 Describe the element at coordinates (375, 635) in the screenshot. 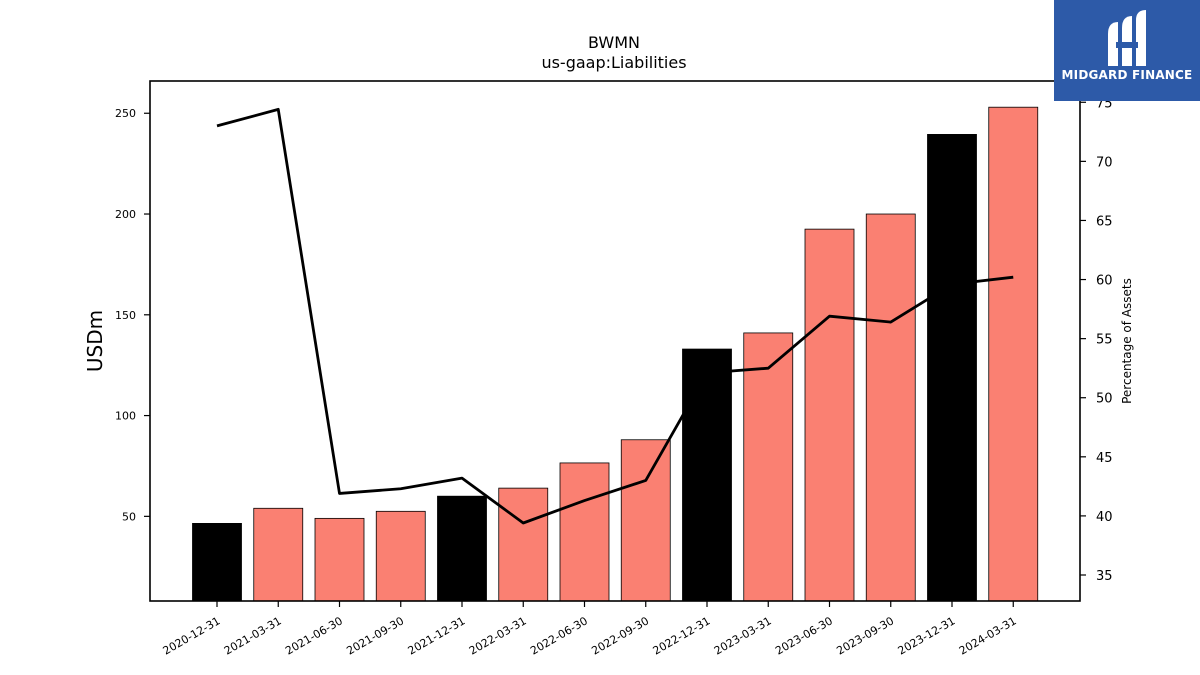

I see `x-tick-label-2021-09-30: 2021-09-30` at that location.